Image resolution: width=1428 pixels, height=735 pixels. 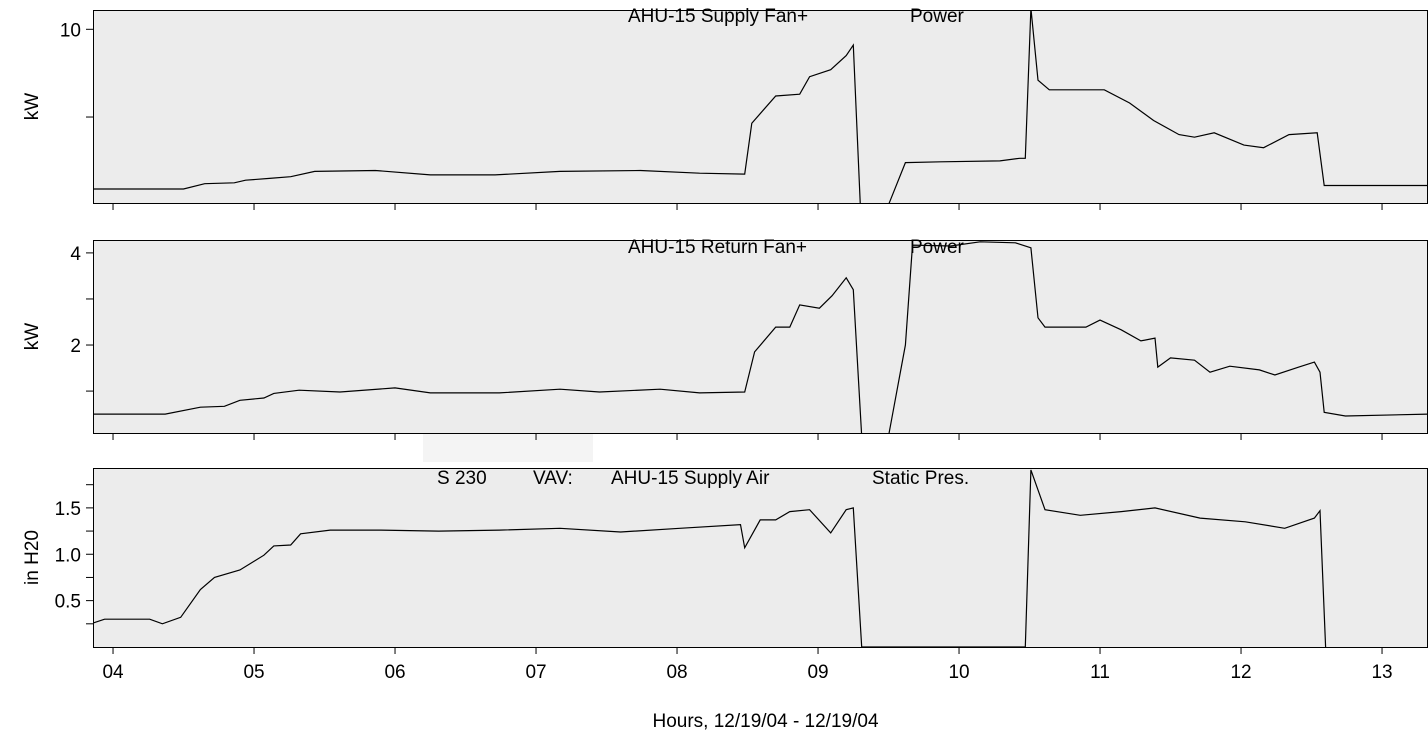 What do you see at coordinates (75, 254) in the screenshot?
I see `y-tick-label: 4` at bounding box center [75, 254].